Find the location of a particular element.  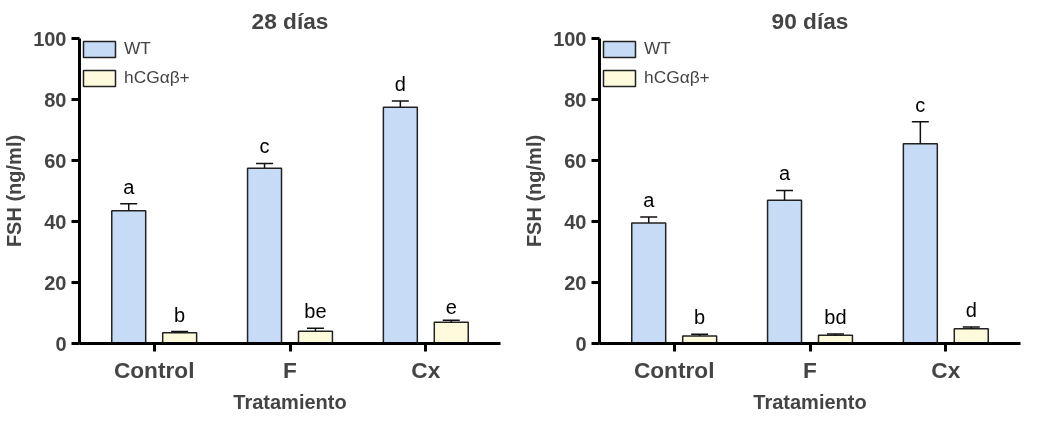

data-label: e is located at coordinates (451, 307).